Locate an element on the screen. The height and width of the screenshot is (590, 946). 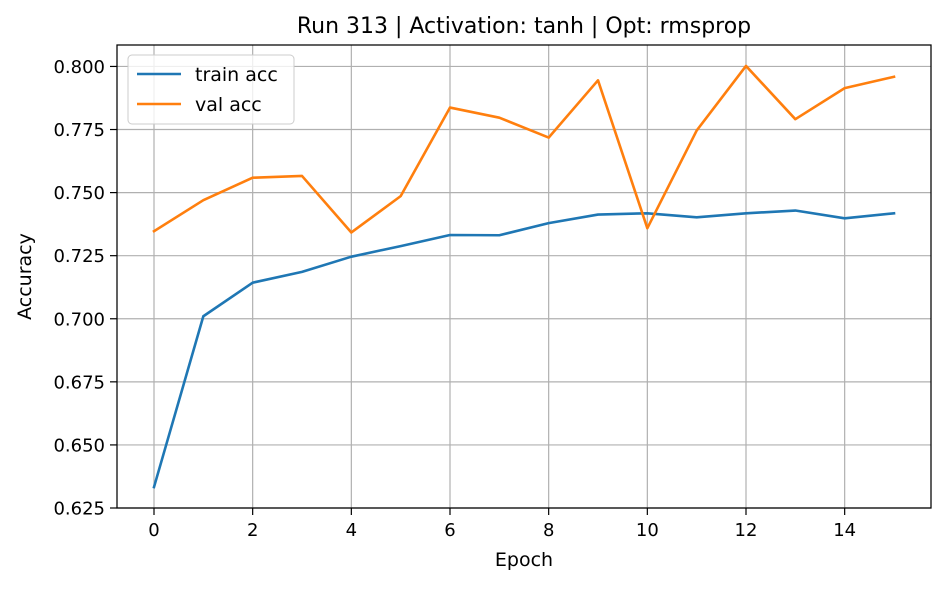
y-tick-label: 0.675 is located at coordinates (79, 382).